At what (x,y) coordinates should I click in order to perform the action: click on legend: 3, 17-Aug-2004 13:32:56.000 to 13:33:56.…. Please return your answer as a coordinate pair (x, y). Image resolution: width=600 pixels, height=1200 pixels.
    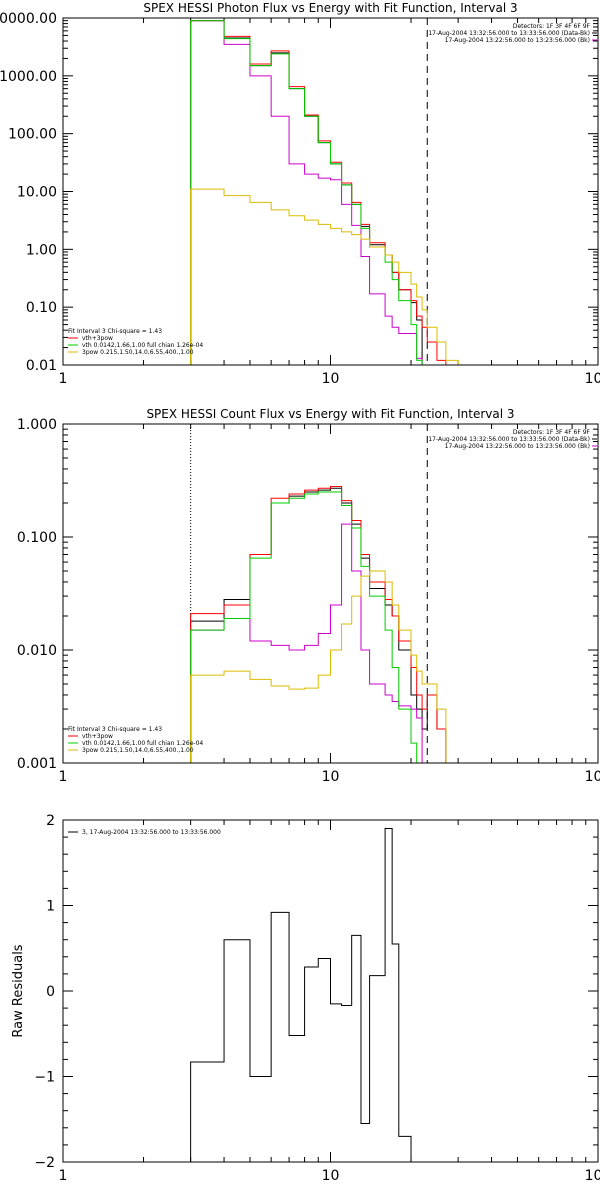
    Looking at the image, I should click on (144, 832).